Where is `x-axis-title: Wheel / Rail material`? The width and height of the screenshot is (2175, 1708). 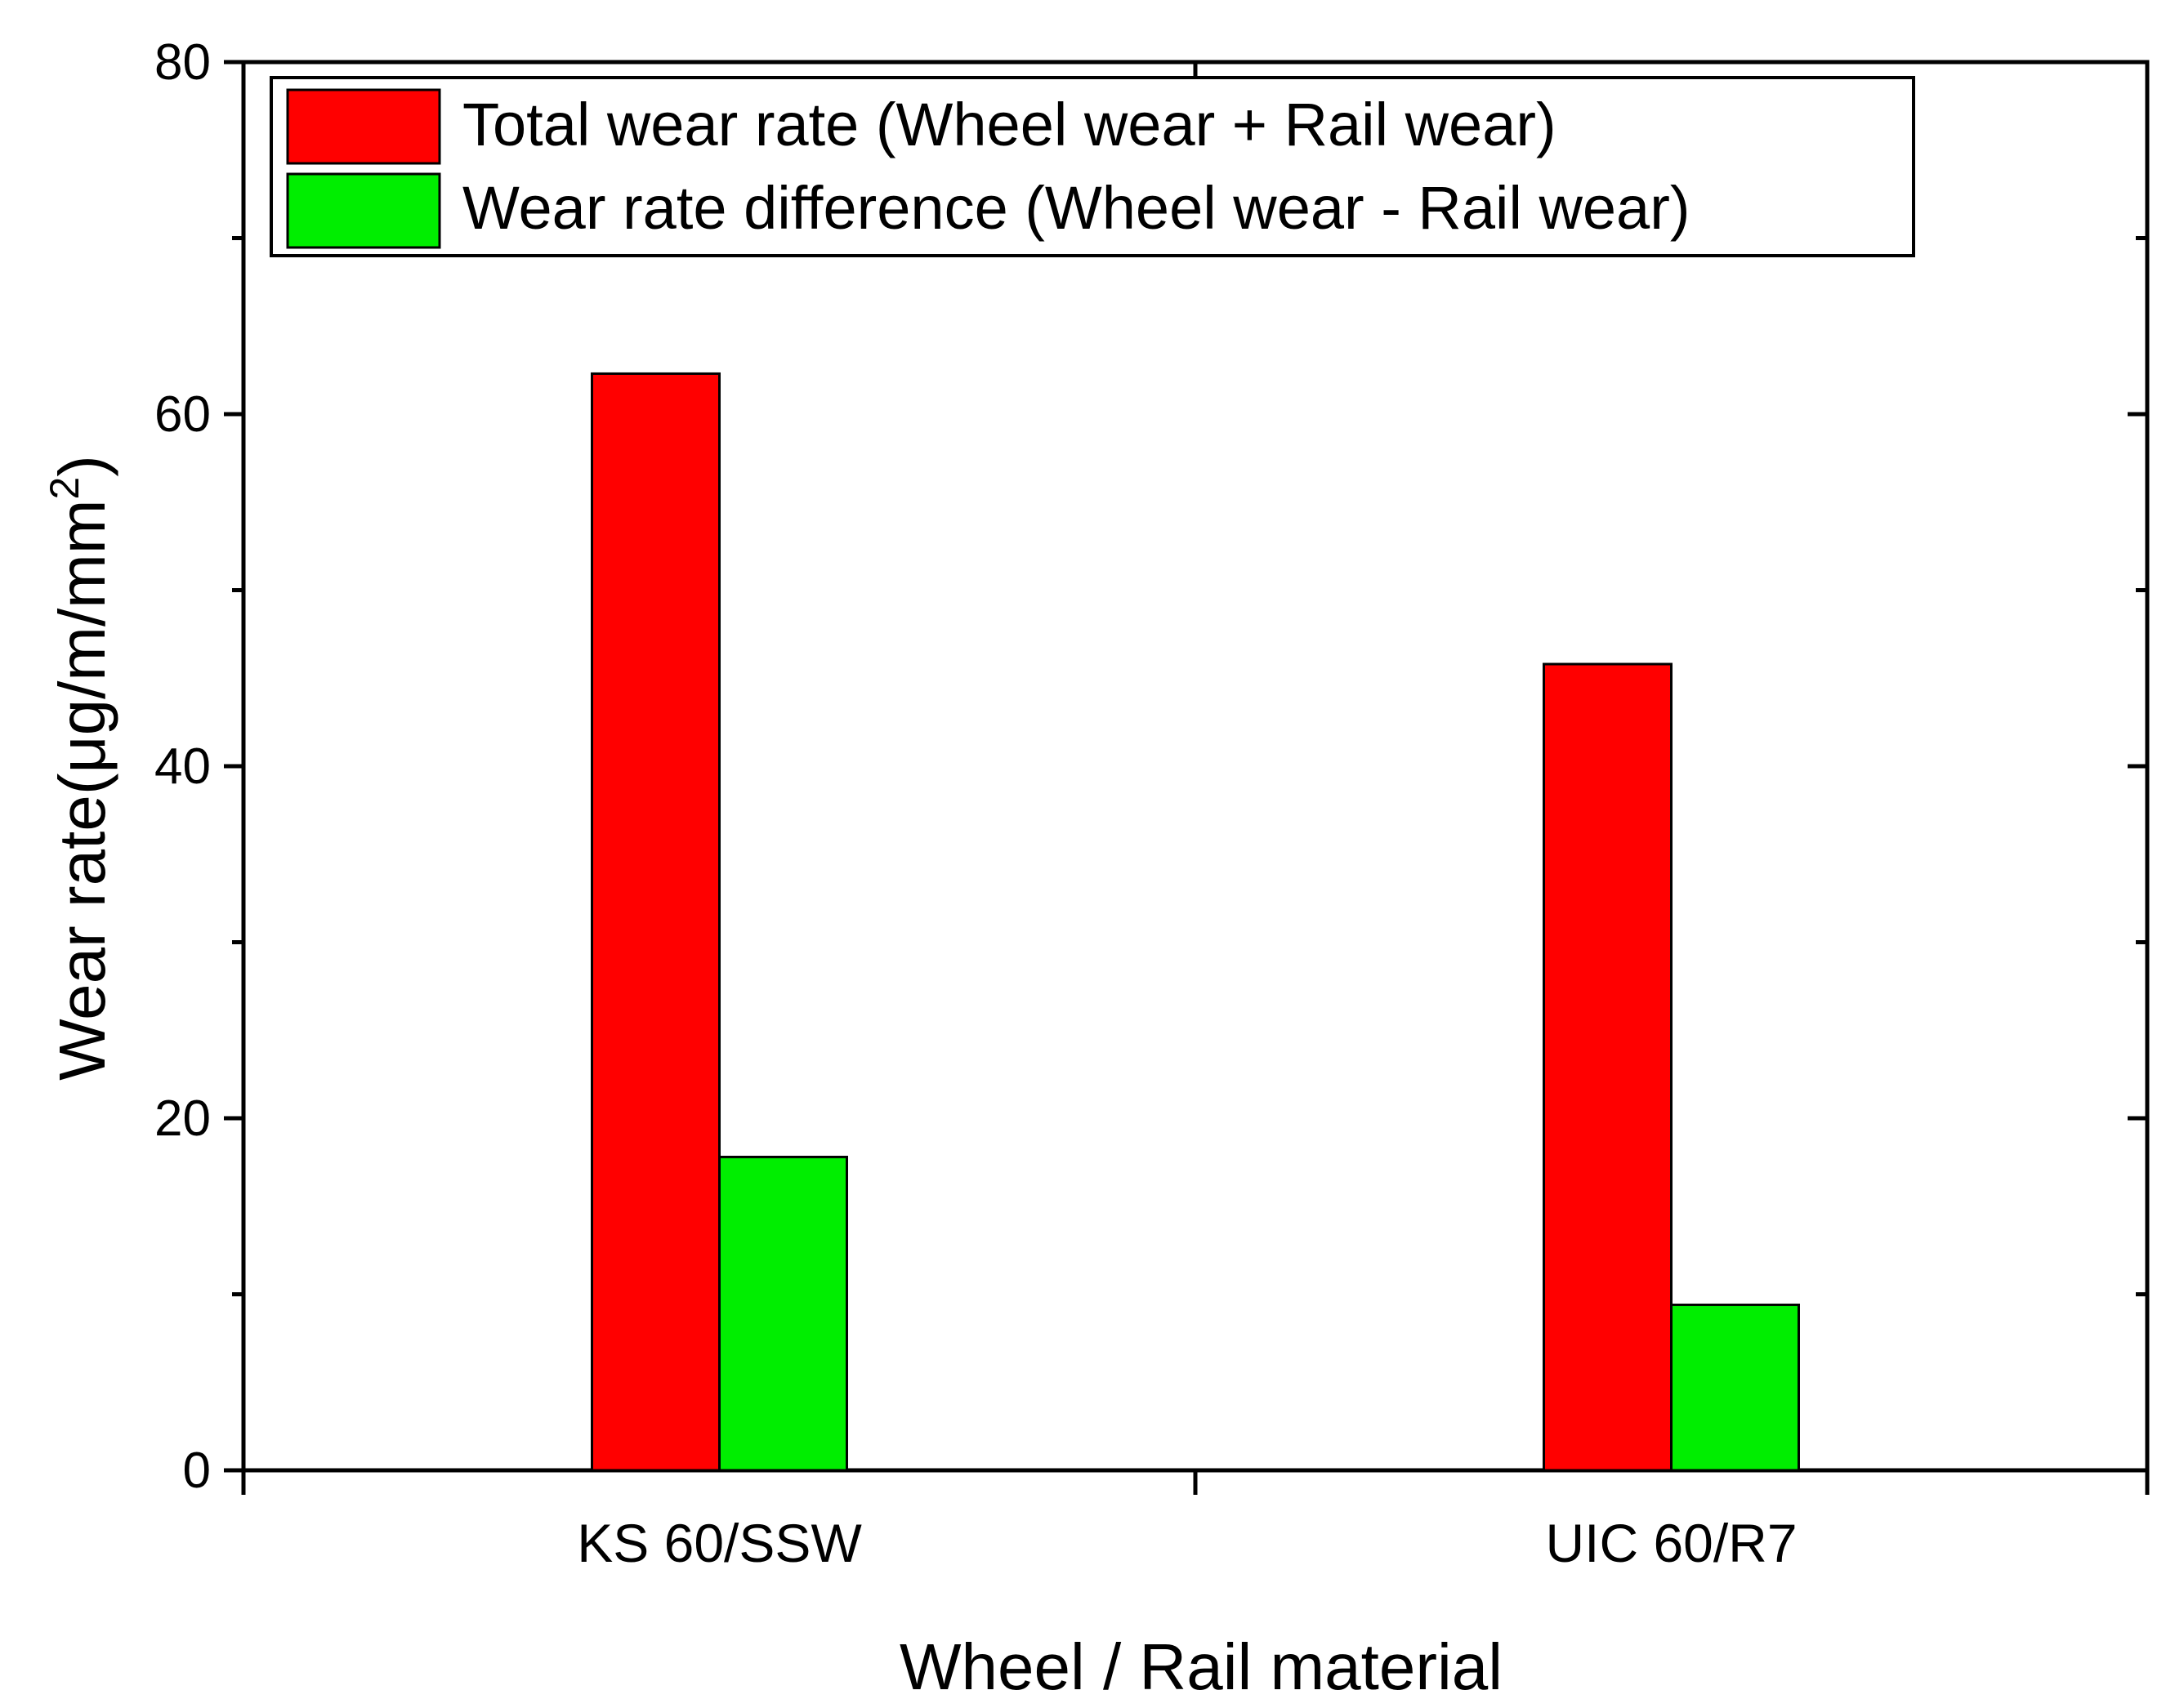
x-axis-title: Wheel / Rail material is located at coordinates (1201, 1666).